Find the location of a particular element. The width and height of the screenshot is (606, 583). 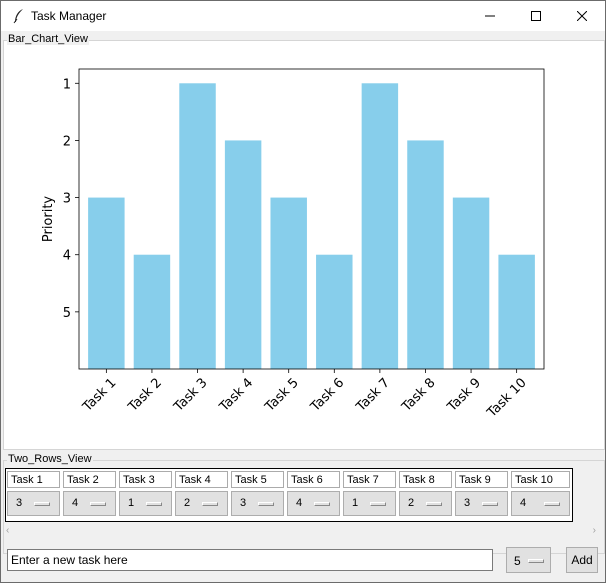

task-cell: Task 1 3 is located at coordinates (33, 495).